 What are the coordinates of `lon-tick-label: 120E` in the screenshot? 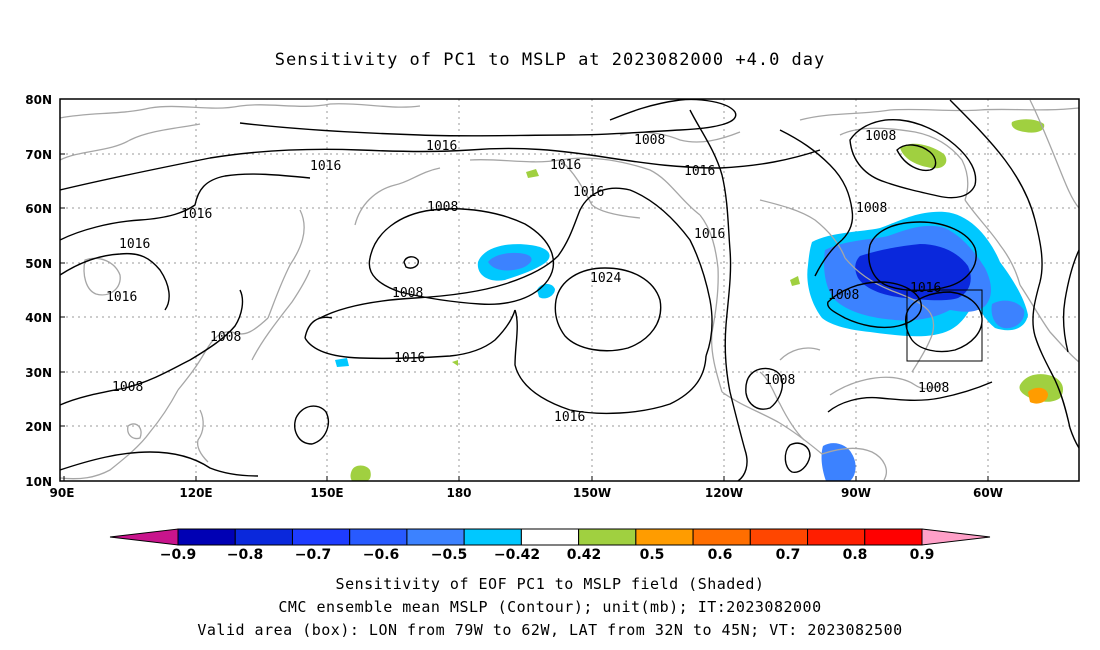 It's located at (195, 493).